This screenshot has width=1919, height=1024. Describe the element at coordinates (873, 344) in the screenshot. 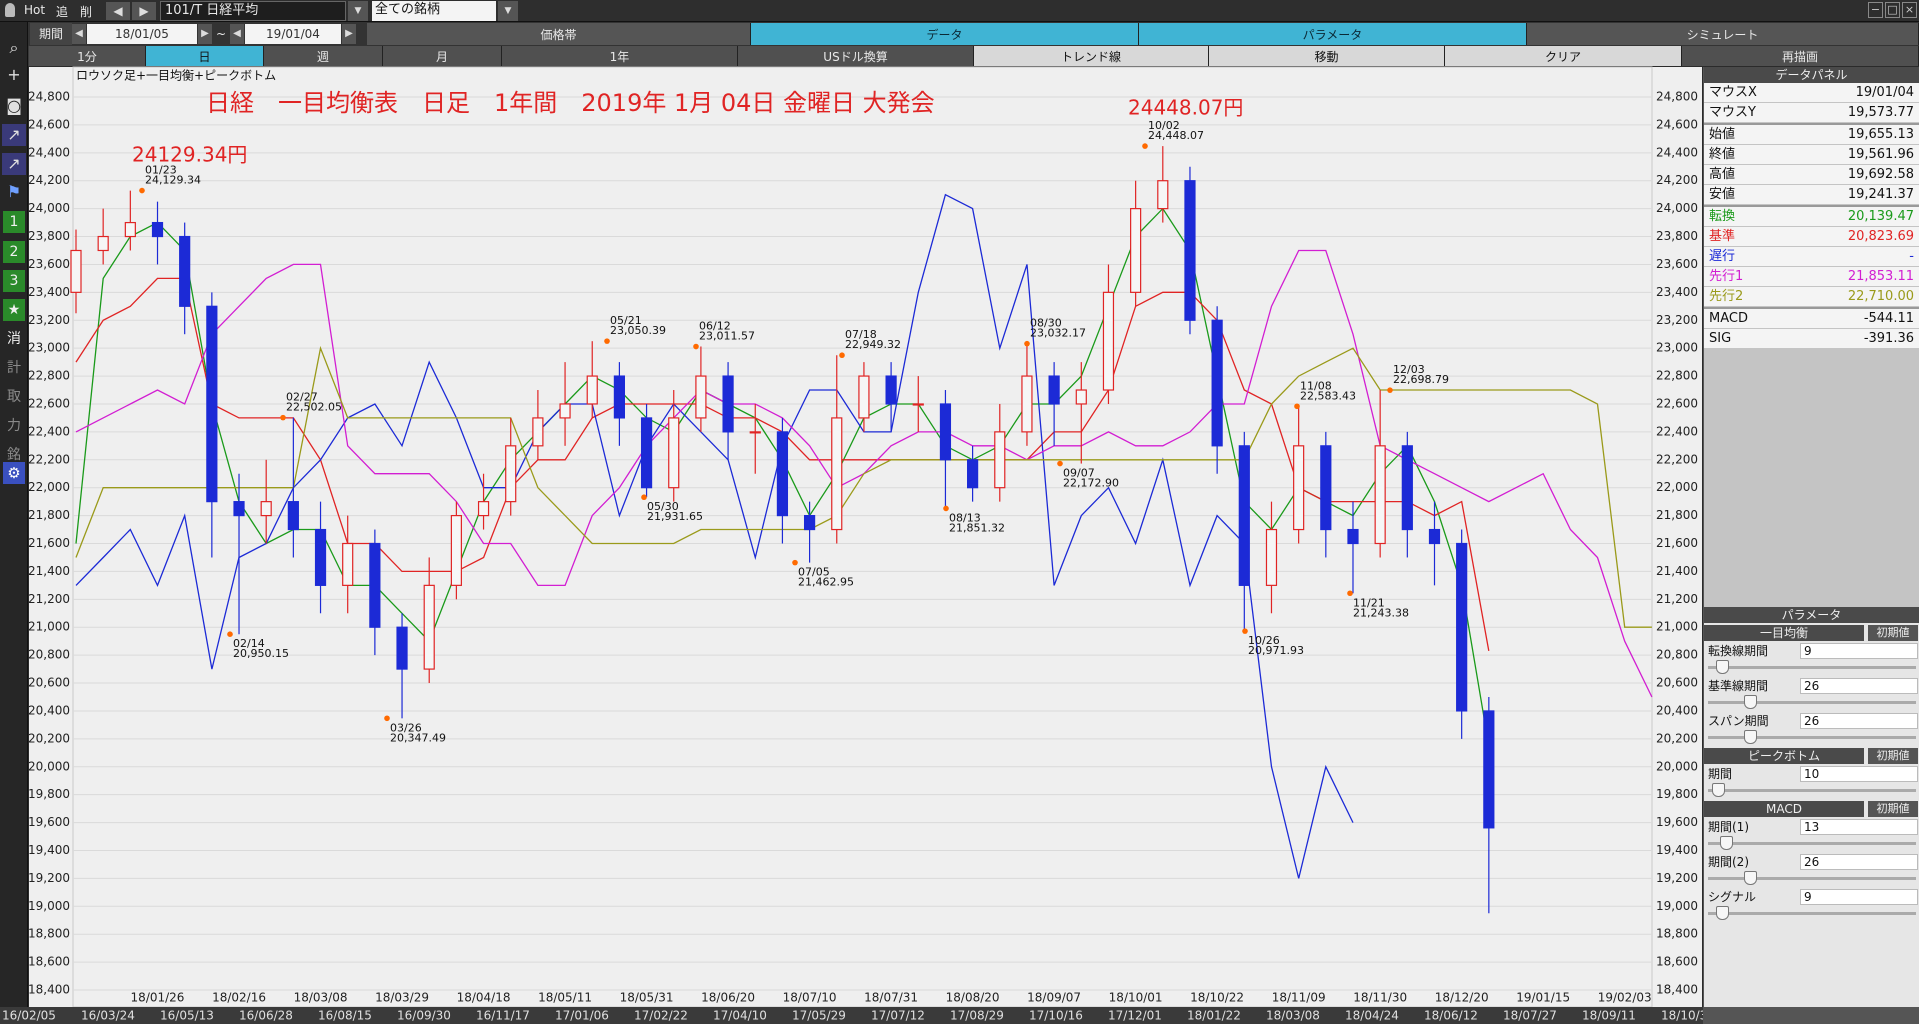

I see `peak-value: 22,949.32` at that location.